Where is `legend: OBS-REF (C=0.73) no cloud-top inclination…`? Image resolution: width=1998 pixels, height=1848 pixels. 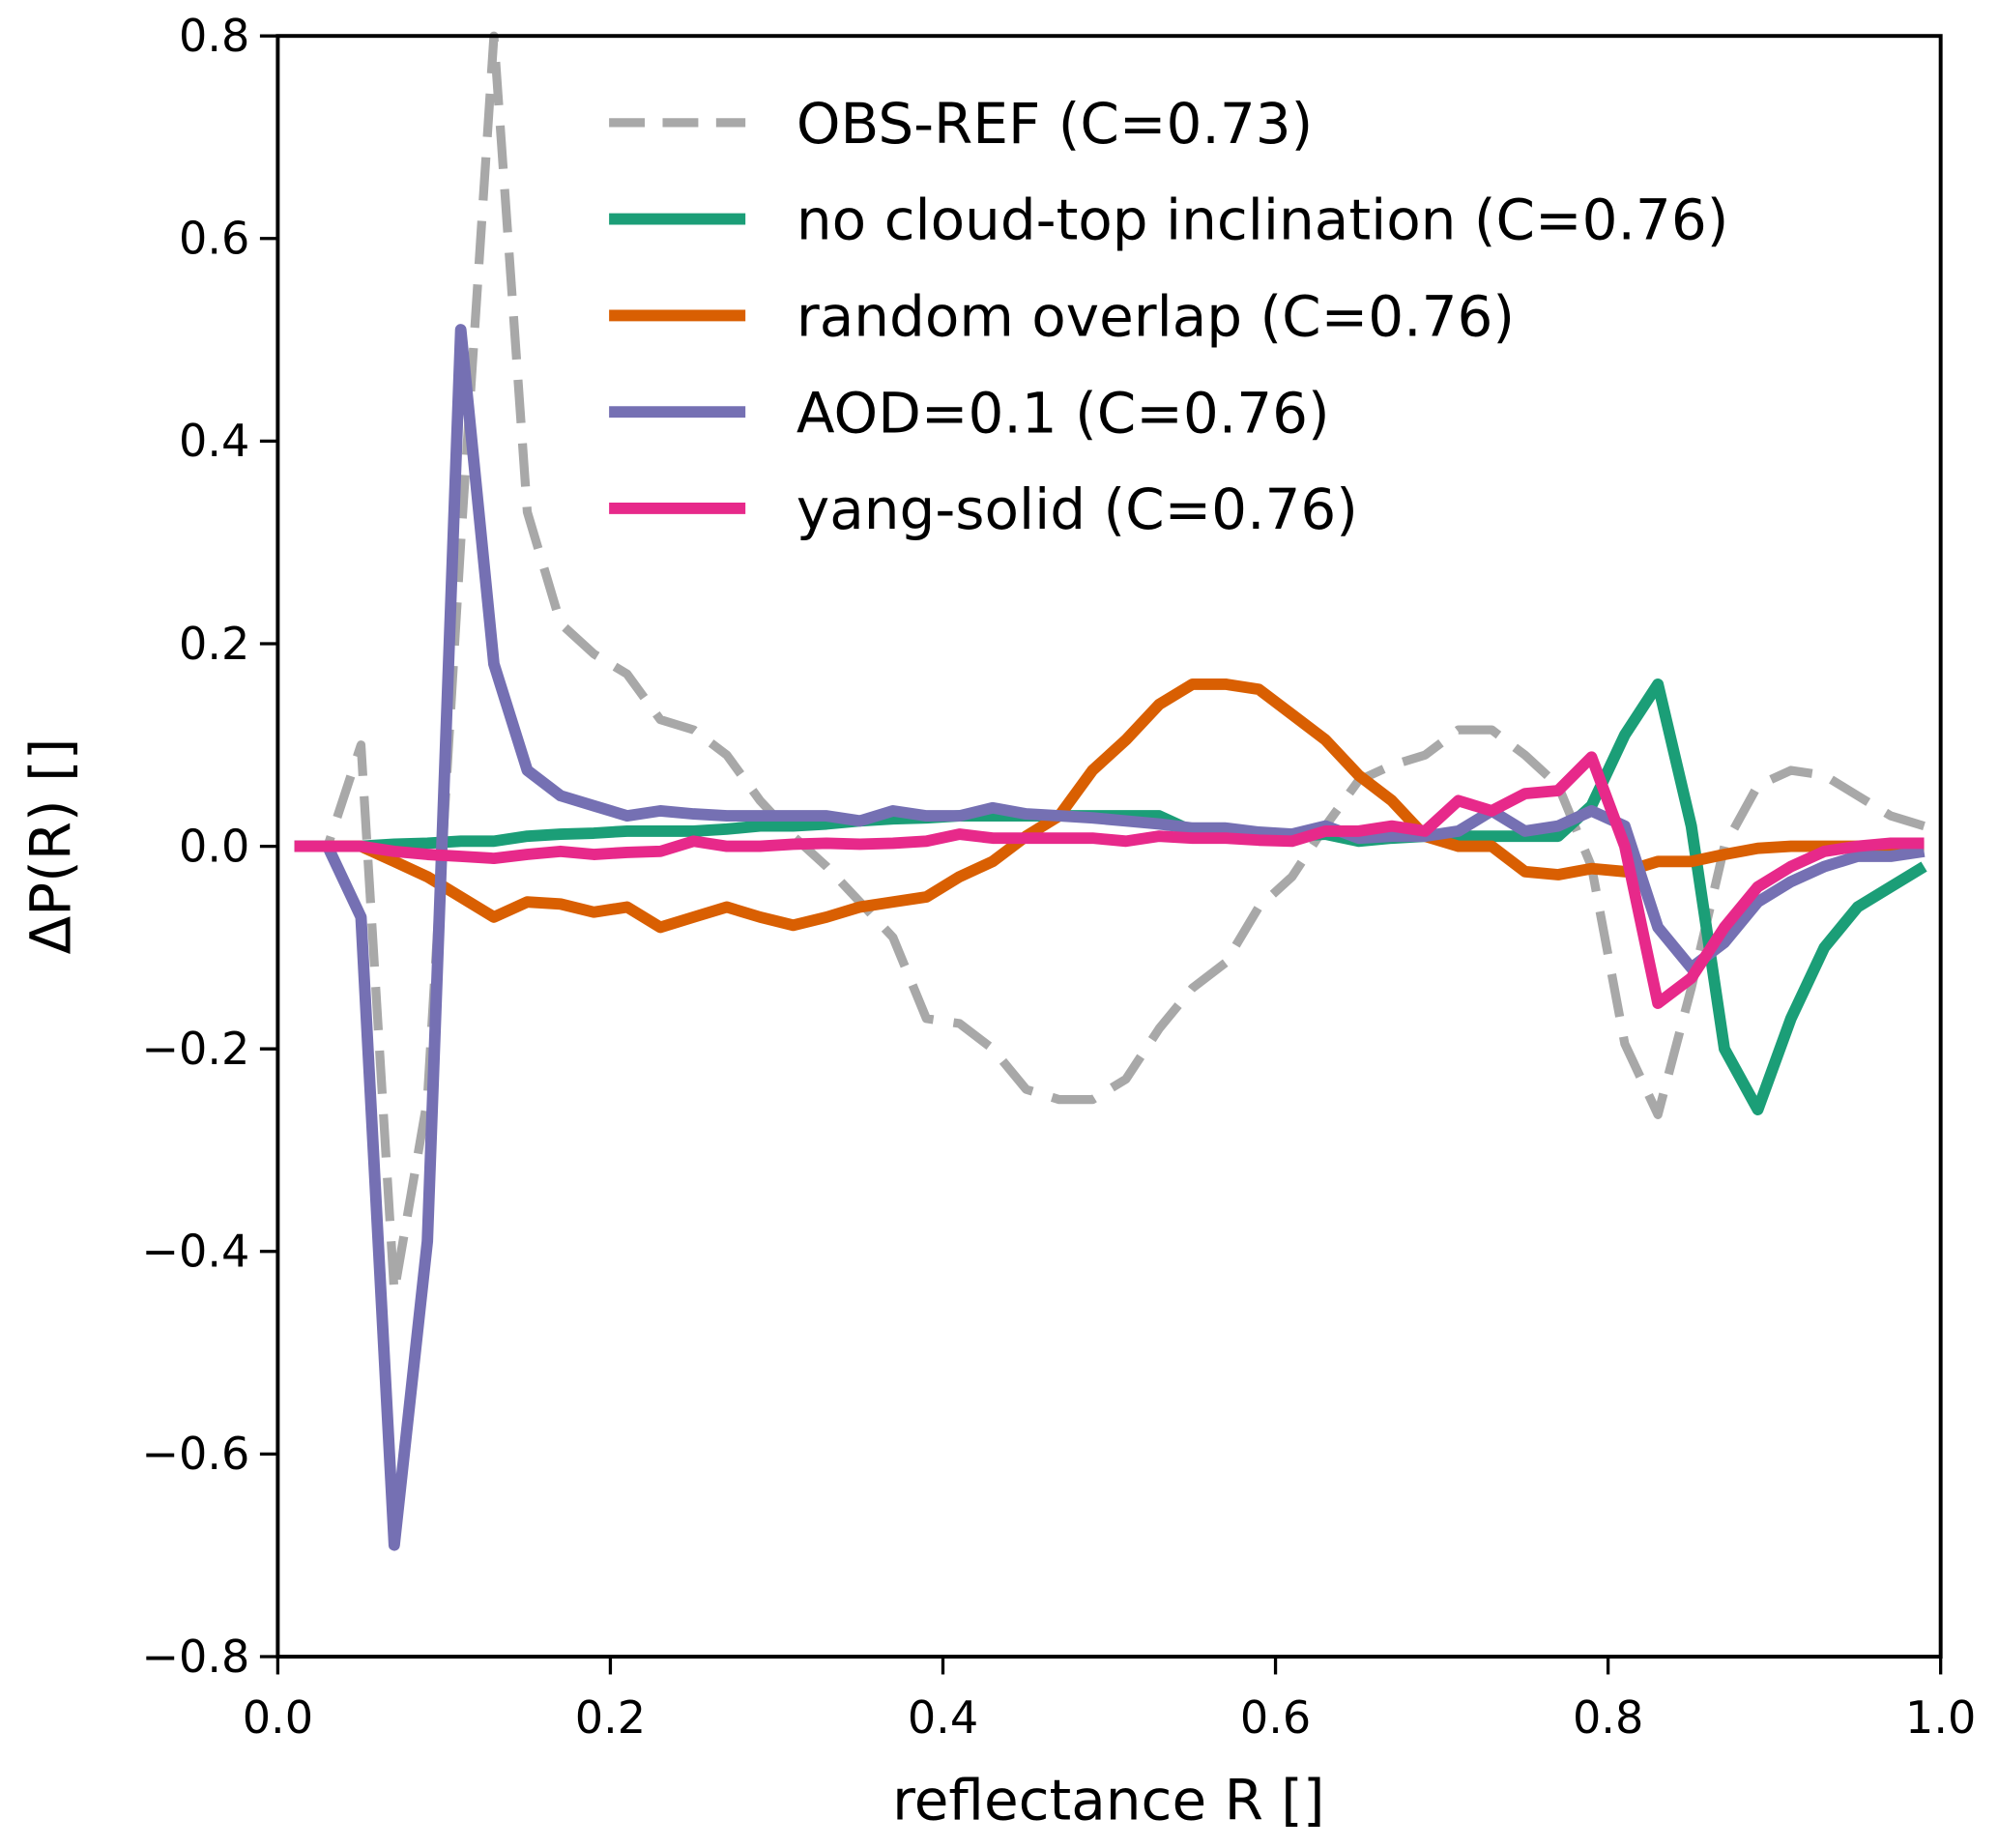
legend: OBS-REF (C=0.73) no cloud-top inclination… is located at coordinates (1168, 316).